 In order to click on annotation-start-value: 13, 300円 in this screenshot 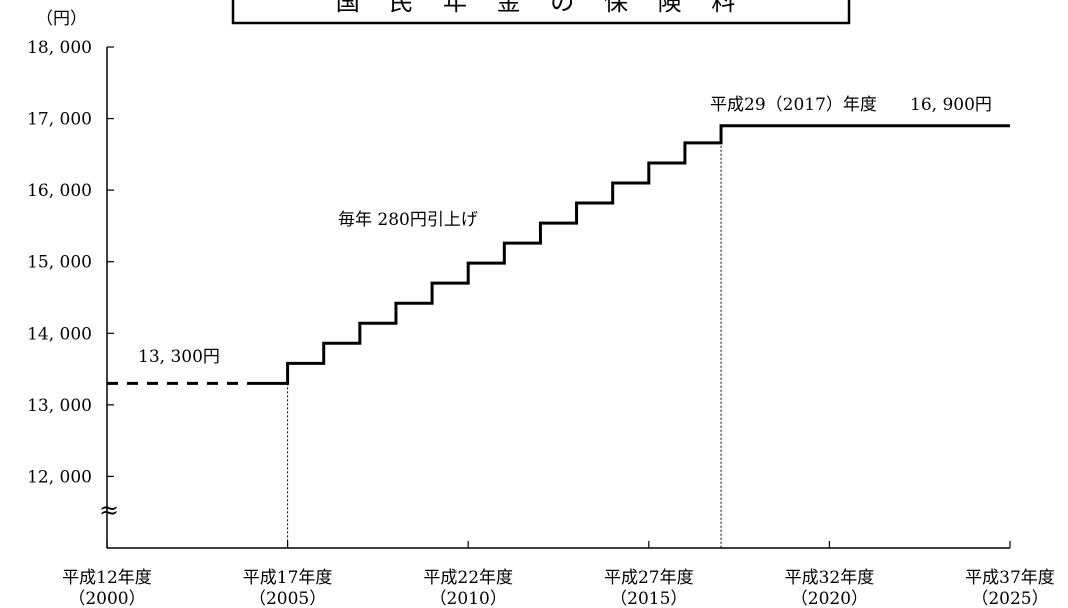, I will do `click(179, 357)`.